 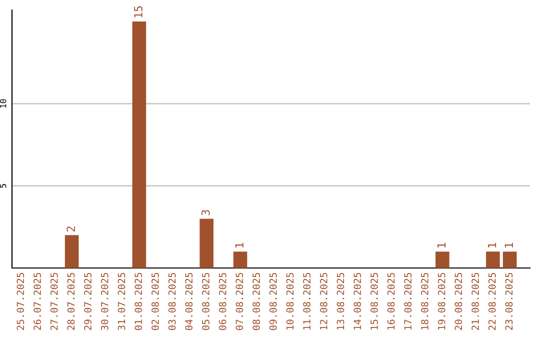 What do you see at coordinates (442, 301) in the screenshot?
I see `x-tick-label: 19.08.2025` at bounding box center [442, 301].